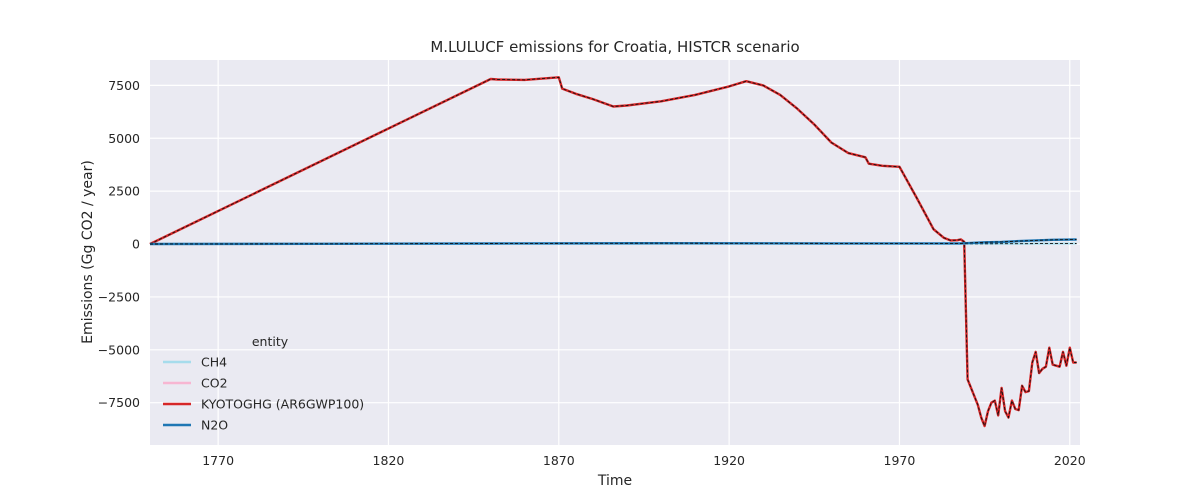 The image size is (1200, 500). Describe the element at coordinates (214, 383) in the screenshot. I see `legend-entry-label: CO2` at that location.